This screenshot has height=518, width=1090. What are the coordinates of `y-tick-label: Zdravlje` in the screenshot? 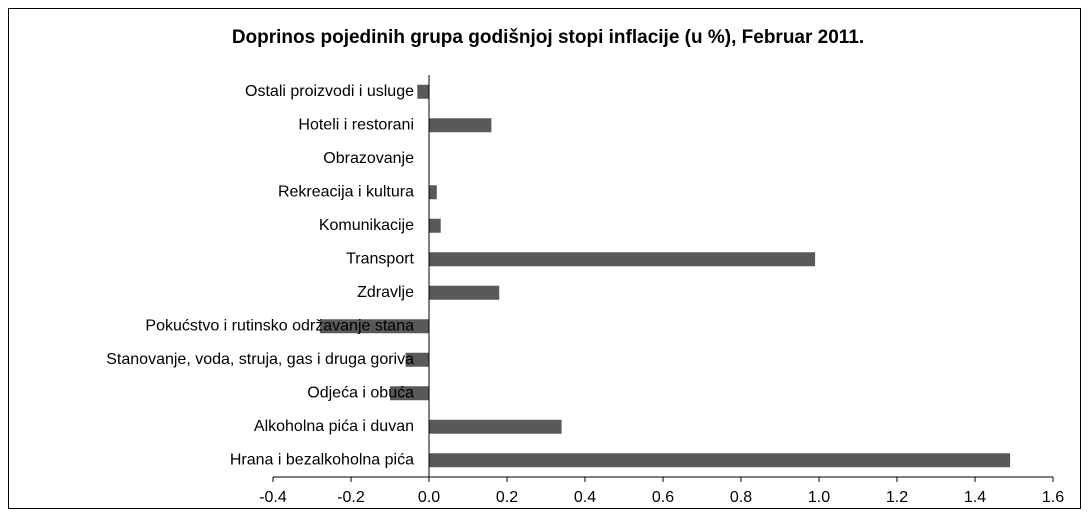 It's located at (385, 292).